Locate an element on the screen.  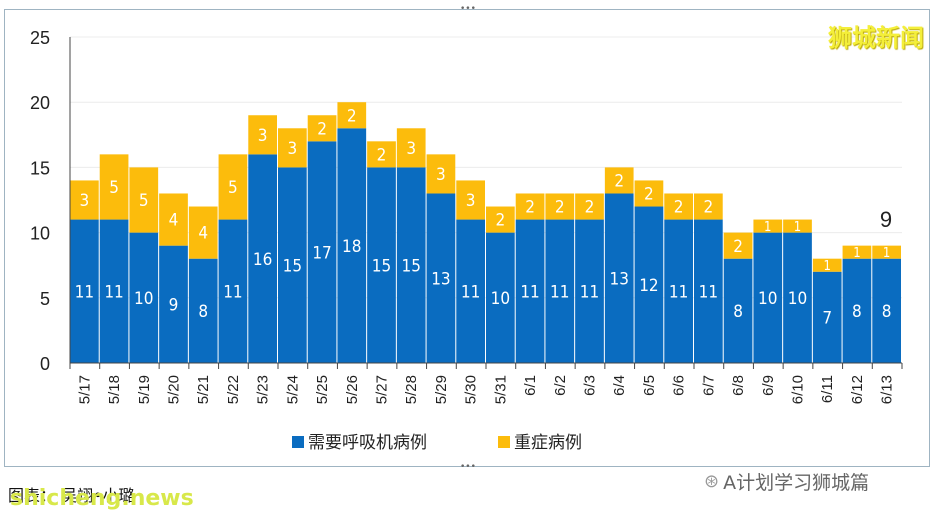
x-tick-label: 6/2 is located at coordinates (560, 385).